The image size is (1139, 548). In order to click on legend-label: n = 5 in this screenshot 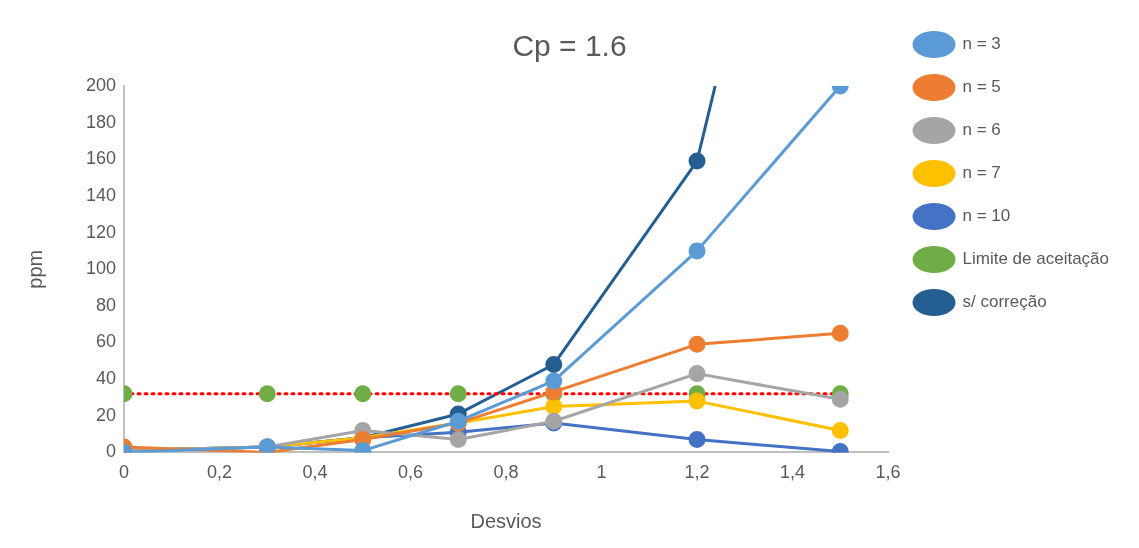, I will do `click(981, 87)`.